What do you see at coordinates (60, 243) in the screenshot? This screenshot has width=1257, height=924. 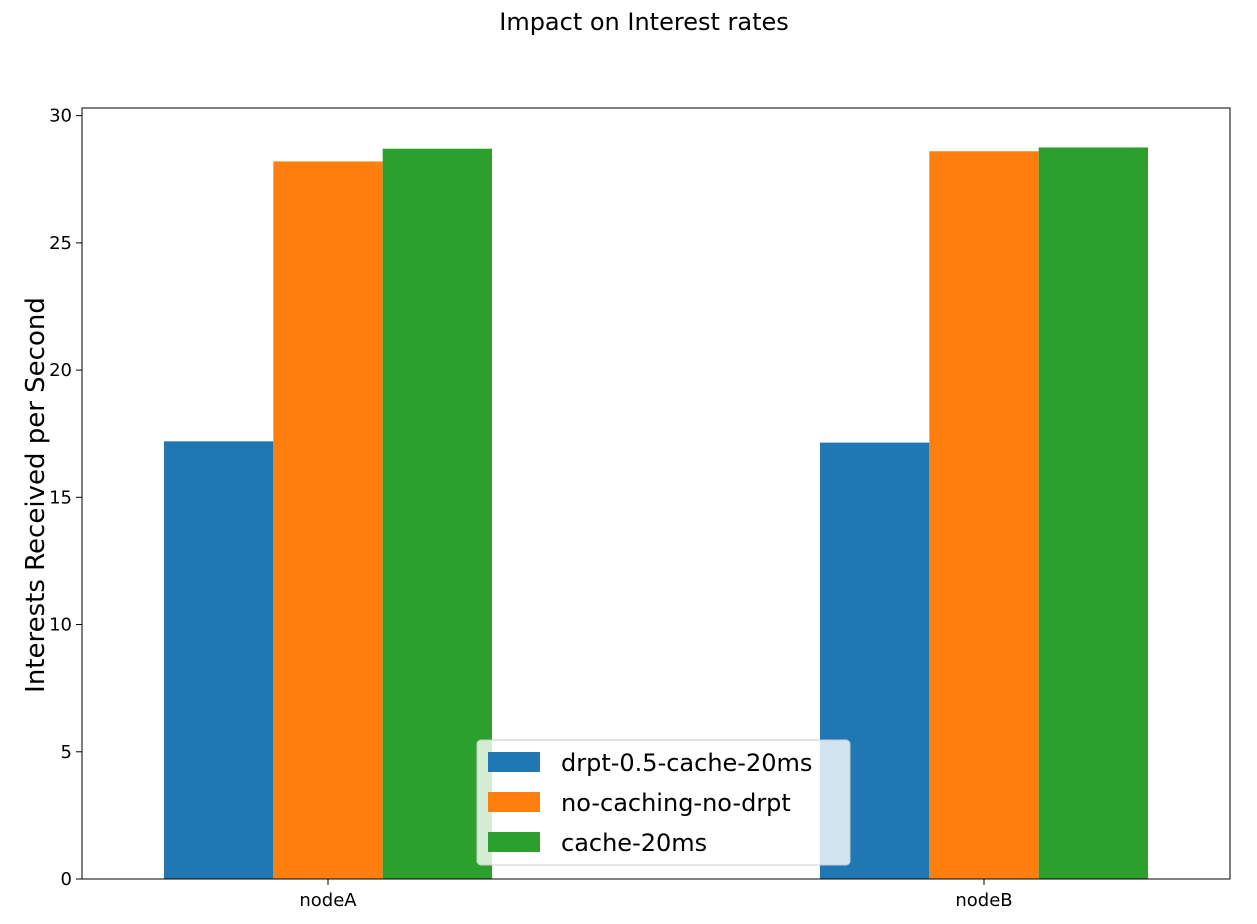 I see `y-tick-label: 25` at bounding box center [60, 243].